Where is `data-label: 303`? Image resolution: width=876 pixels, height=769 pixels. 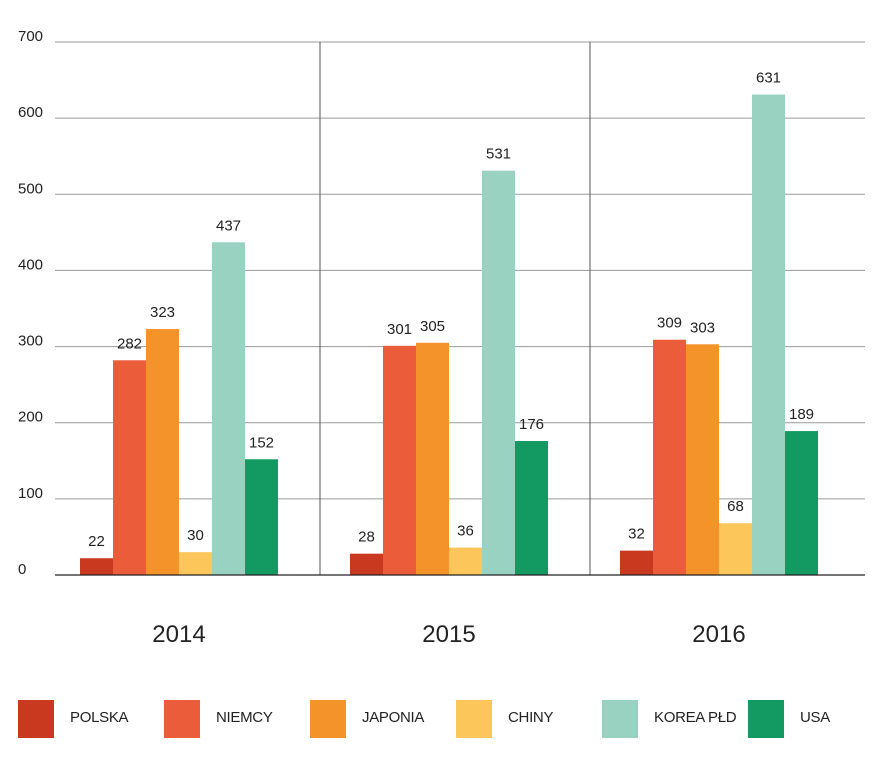
data-label: 303 is located at coordinates (702, 327).